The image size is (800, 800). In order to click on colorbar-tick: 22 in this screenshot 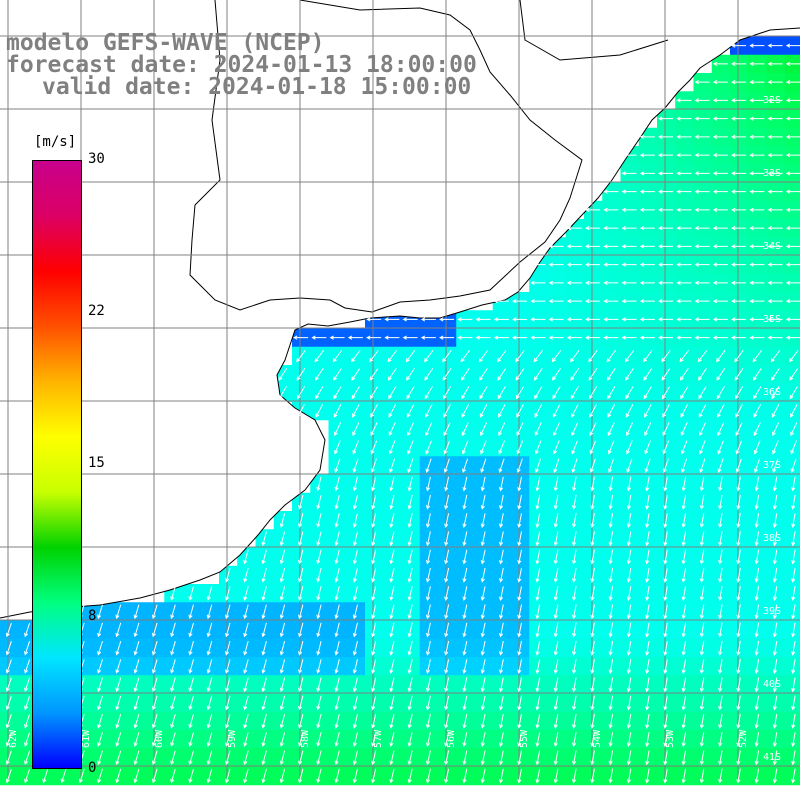, I will do `click(96, 311)`.